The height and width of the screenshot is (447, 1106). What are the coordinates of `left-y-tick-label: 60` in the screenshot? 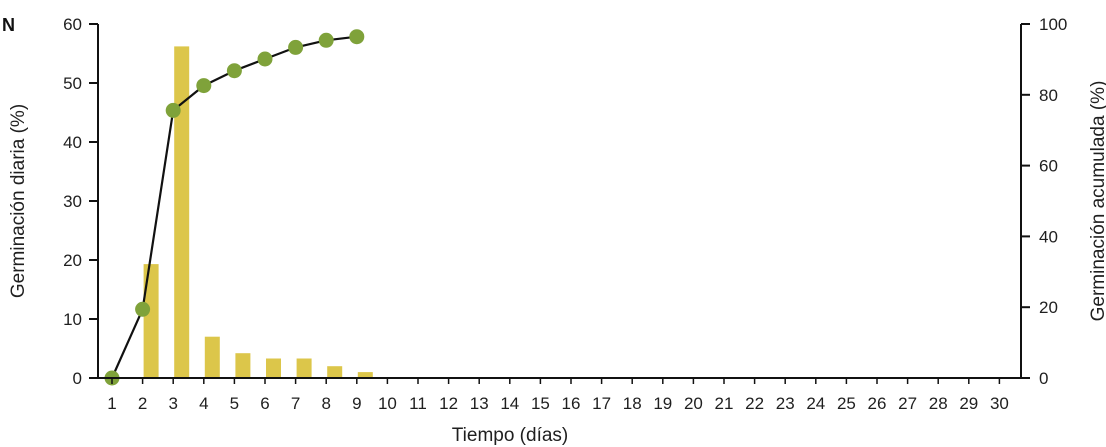 It's located at (72, 24).